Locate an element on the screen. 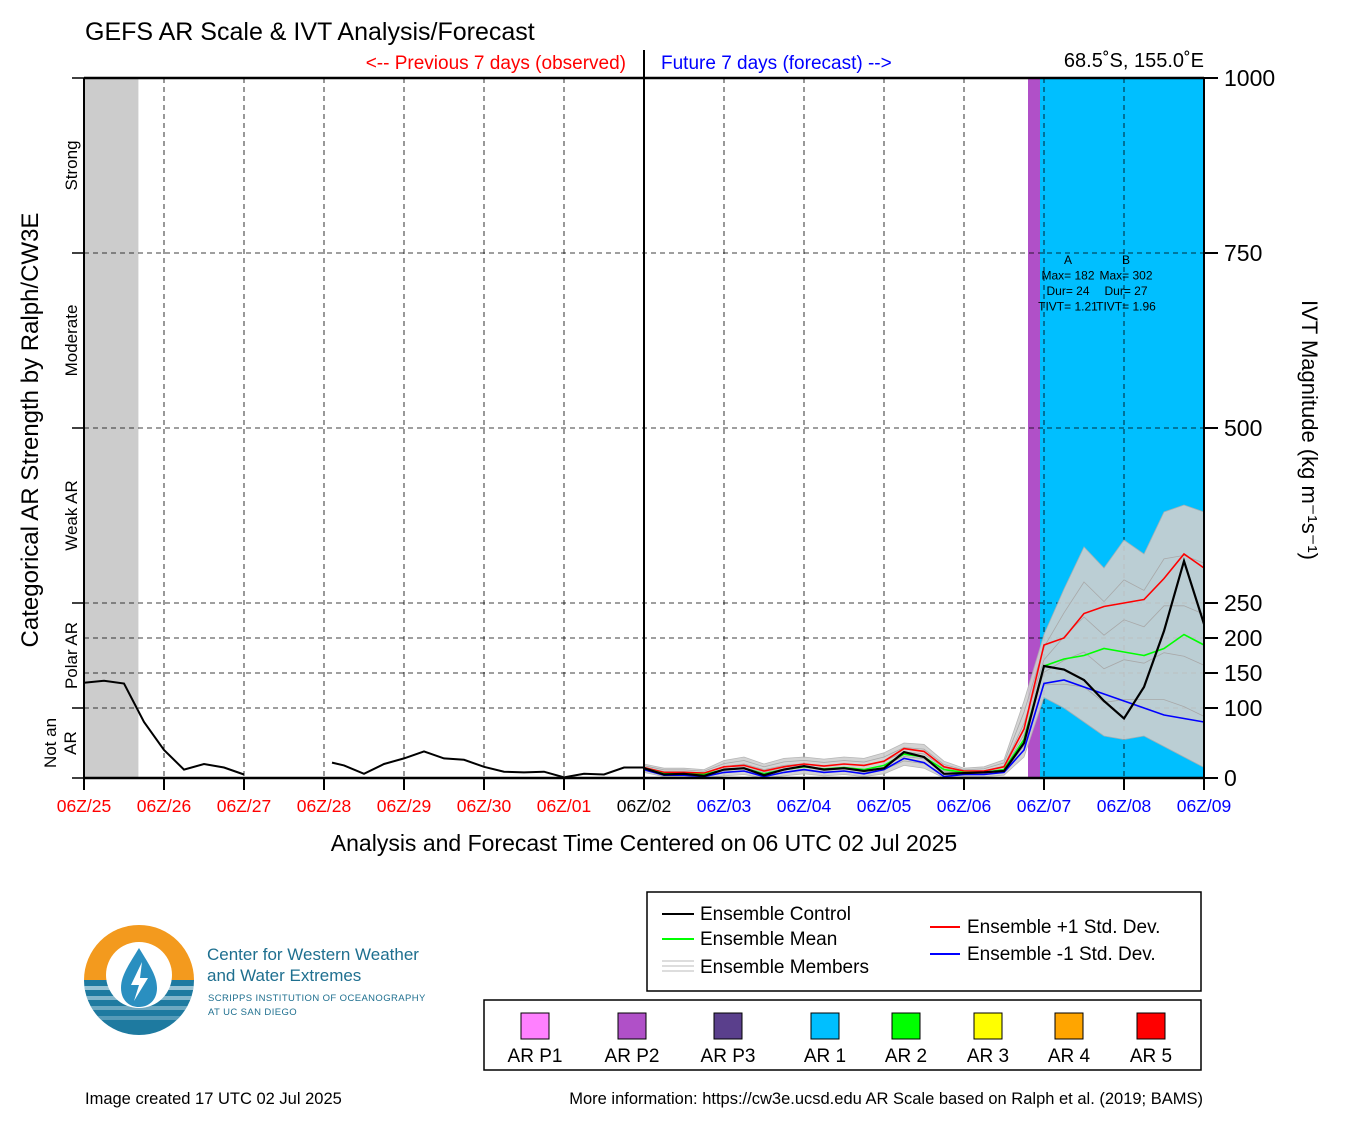  future-days-label: Future 7 days (forecast) --> is located at coordinates (776, 63).